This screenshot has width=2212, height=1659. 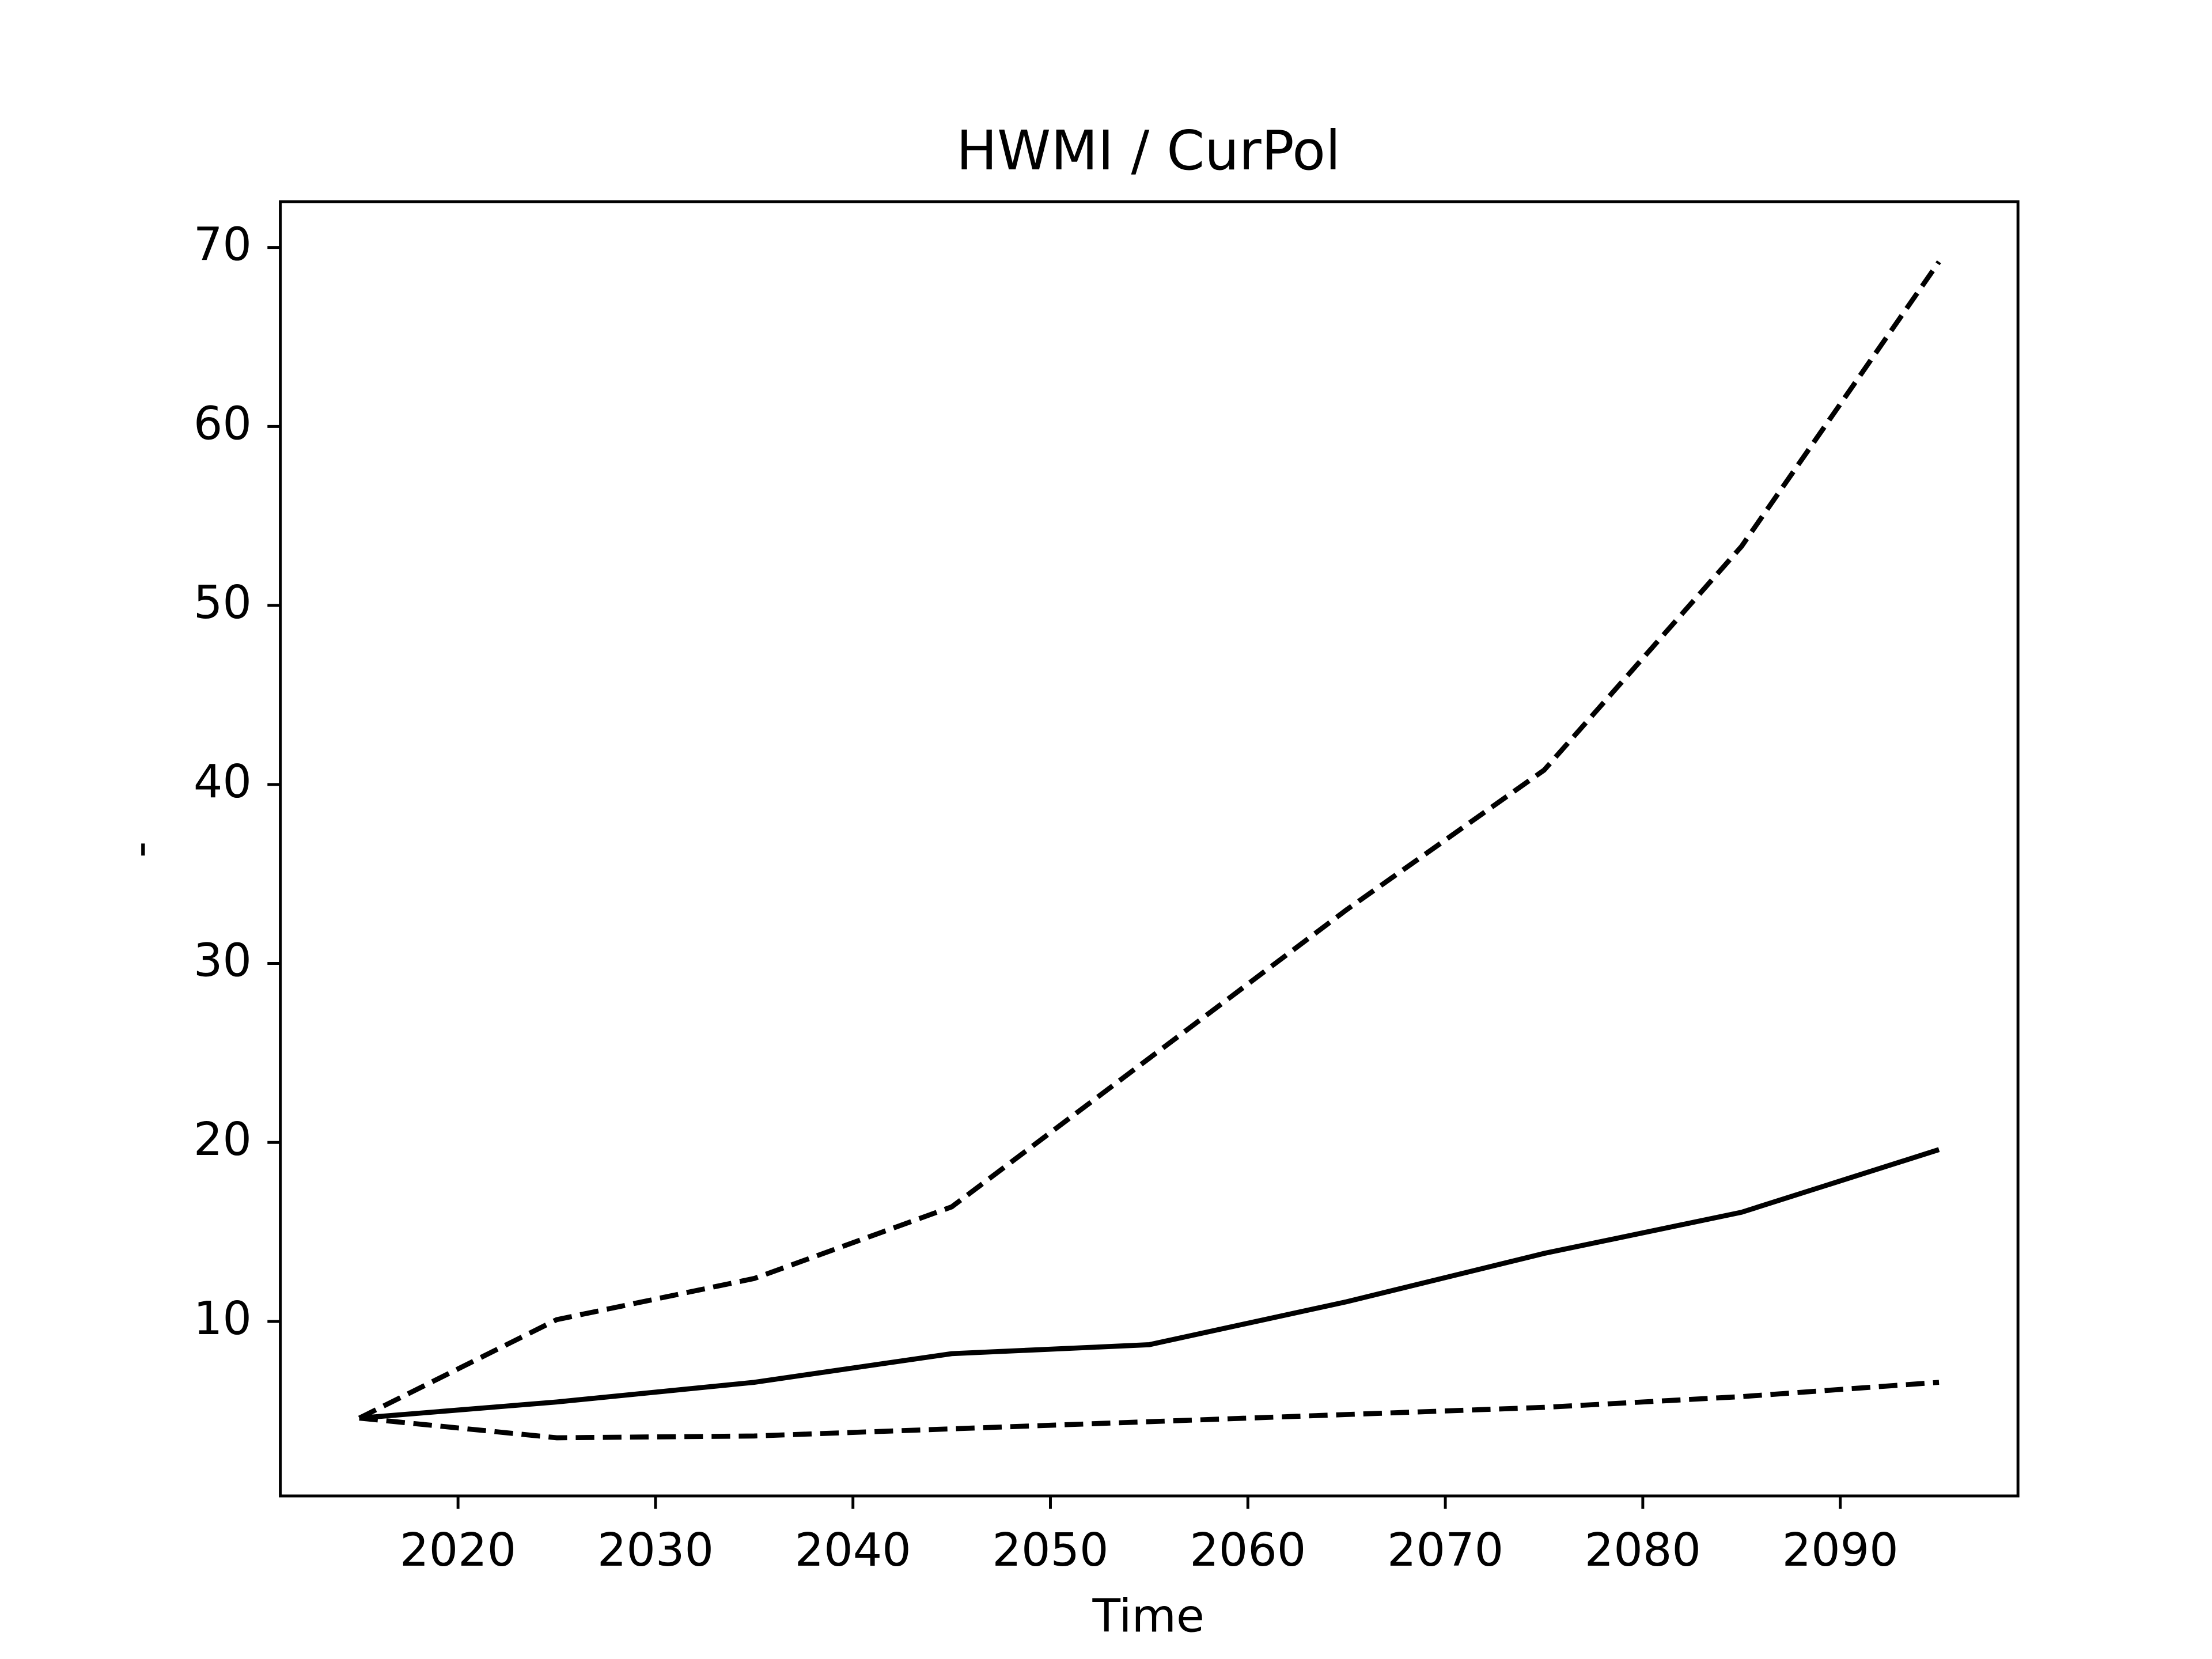 What do you see at coordinates (223, 1318) in the screenshot?
I see `y-tick-label: 10` at bounding box center [223, 1318].